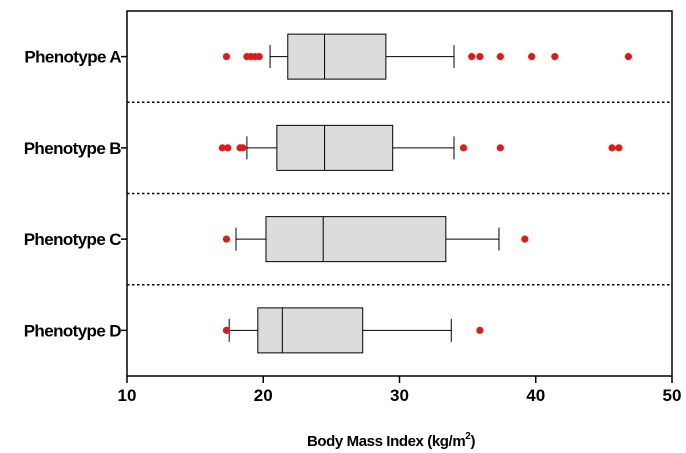 The height and width of the screenshot is (453, 686). What do you see at coordinates (356, 239) in the screenshot?
I see `iqr-box-phenotype-c` at bounding box center [356, 239].